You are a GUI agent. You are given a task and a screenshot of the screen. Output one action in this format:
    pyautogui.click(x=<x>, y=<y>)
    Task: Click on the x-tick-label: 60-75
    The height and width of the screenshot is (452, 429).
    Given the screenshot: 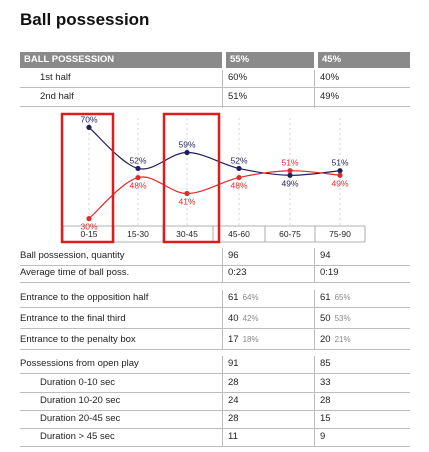 What is the action you would take?
    pyautogui.click(x=290, y=234)
    